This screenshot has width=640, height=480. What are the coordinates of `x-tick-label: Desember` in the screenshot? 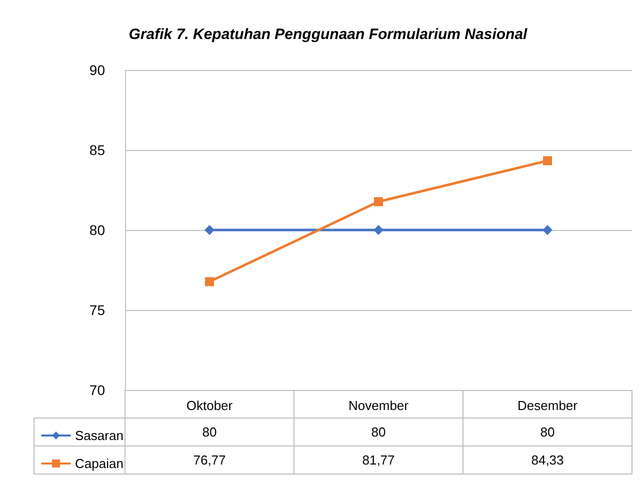 It's located at (548, 405).